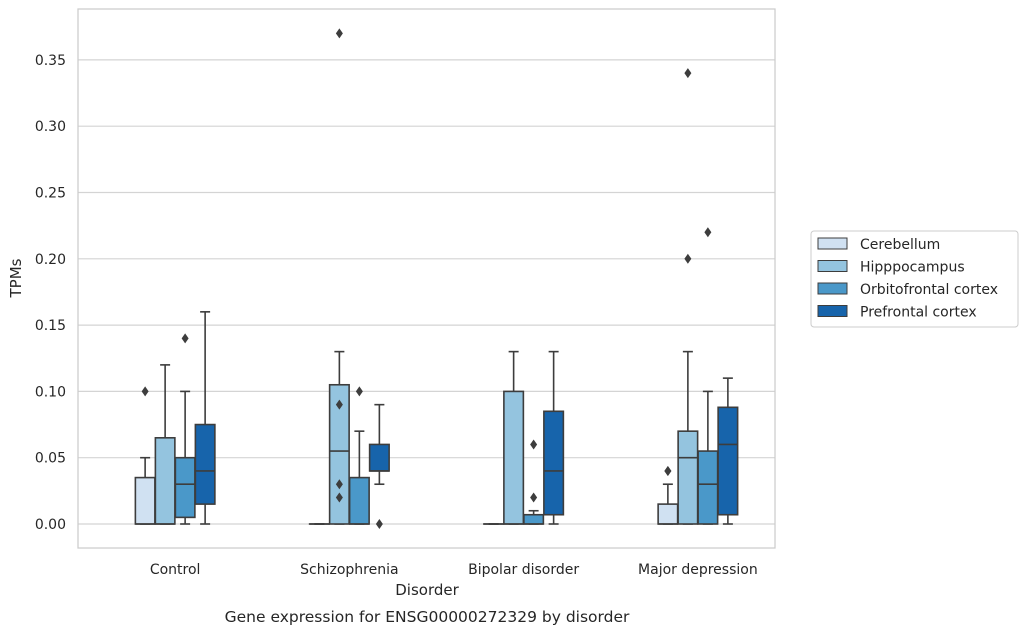  I want to click on legend-label: Prefrontal cortex, so click(918, 313).